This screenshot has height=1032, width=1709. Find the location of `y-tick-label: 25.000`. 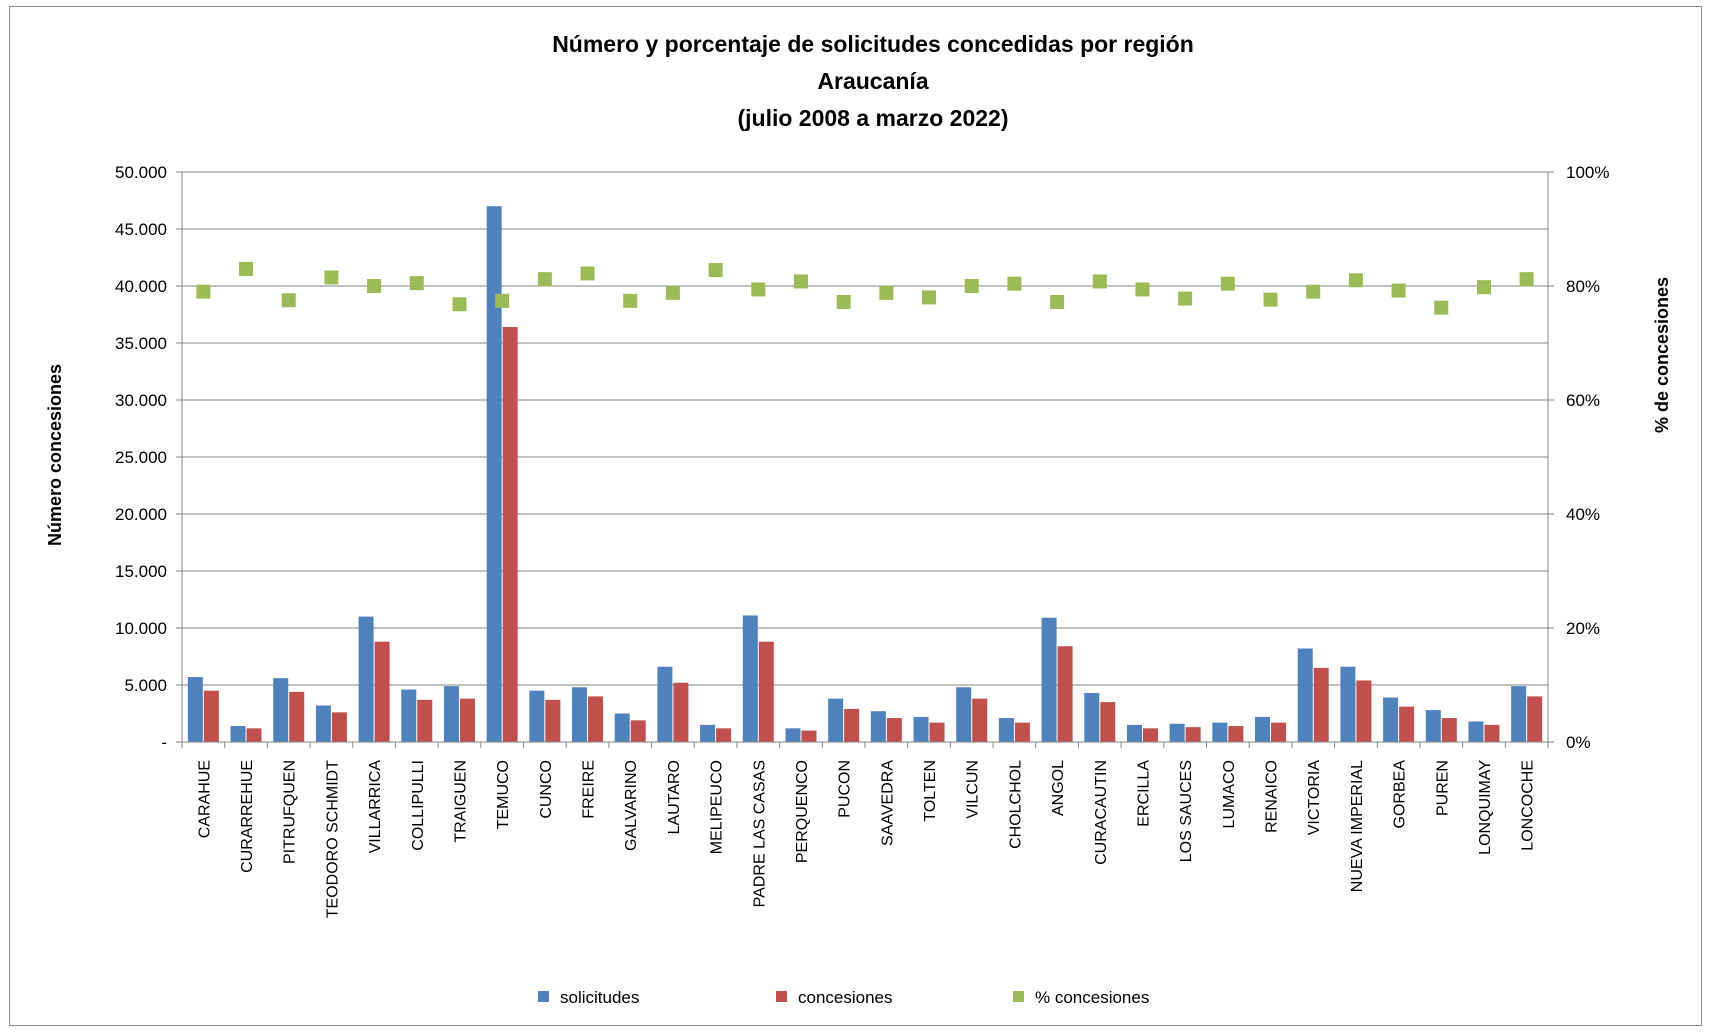

y-tick-label: 25.000 is located at coordinates (141, 457).